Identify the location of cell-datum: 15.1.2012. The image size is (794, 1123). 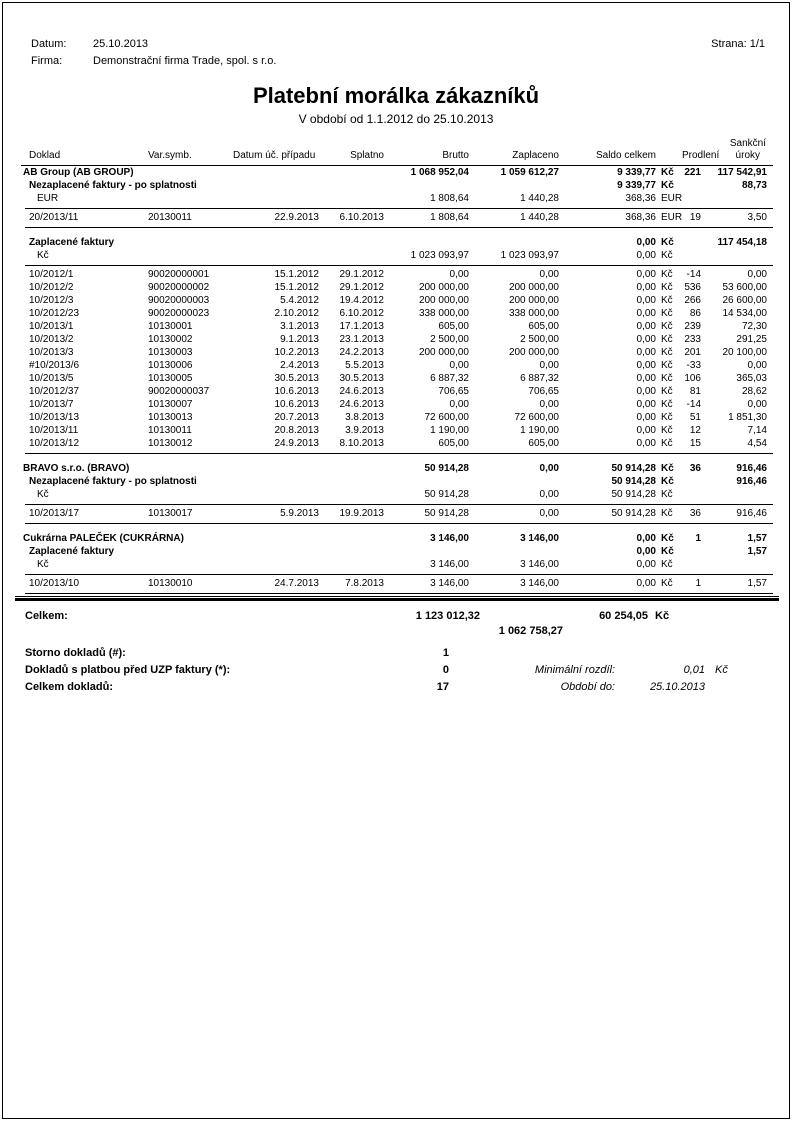
(297, 287).